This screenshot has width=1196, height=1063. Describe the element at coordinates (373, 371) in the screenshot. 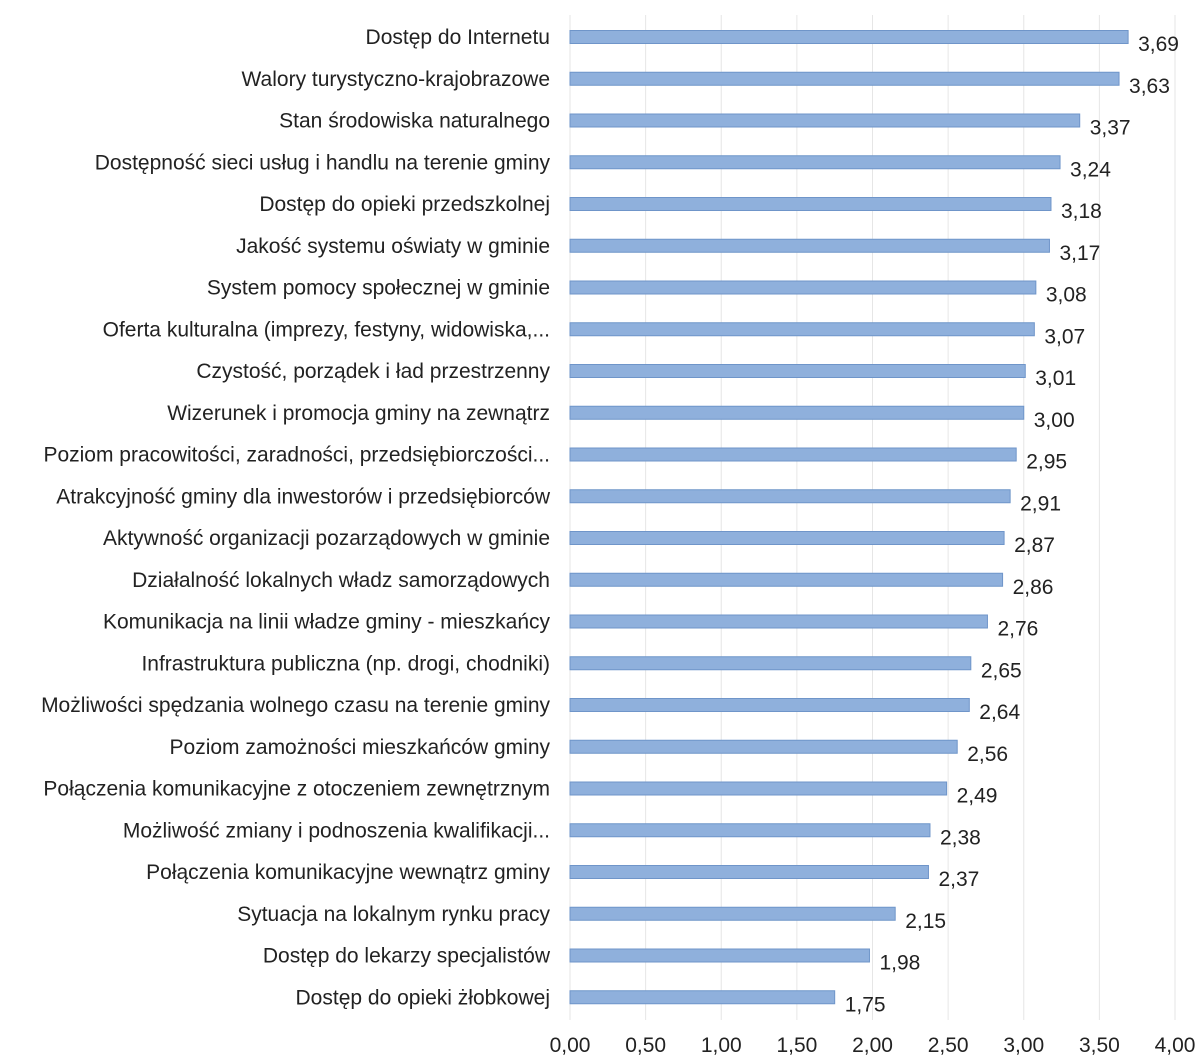

I see `category-label-8: Czystość, porządek i ład przestrzenny` at that location.